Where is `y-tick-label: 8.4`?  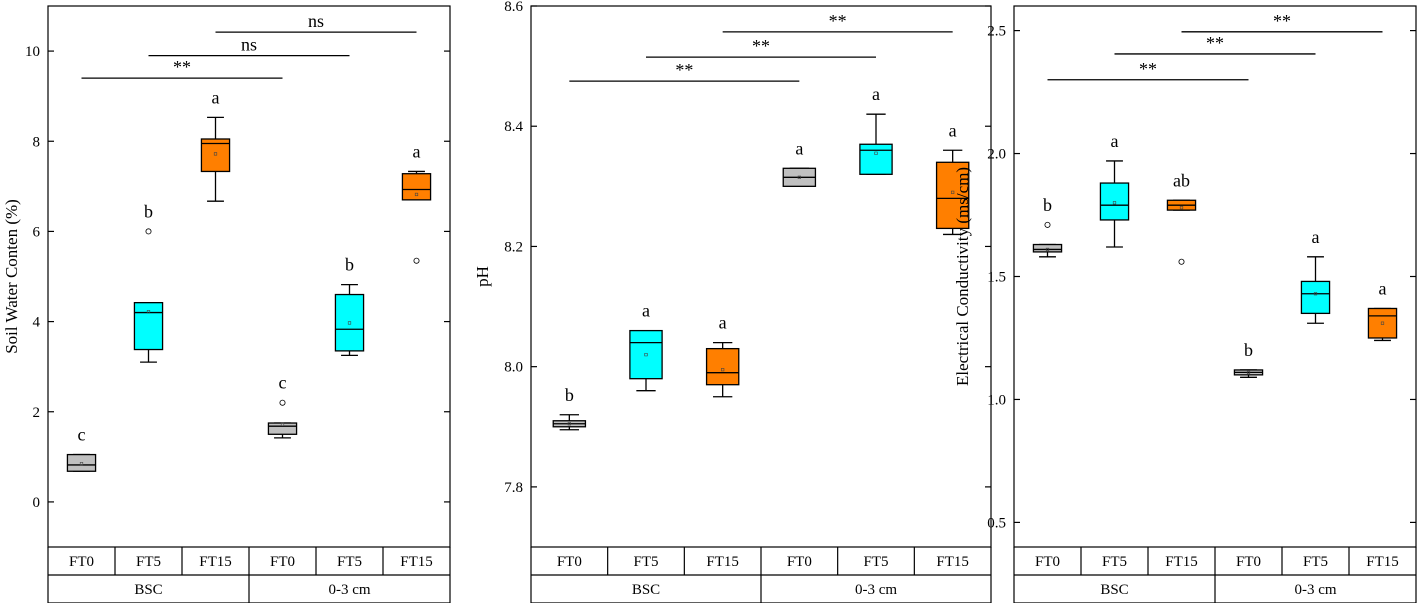
y-tick-label: 8.4 is located at coordinates (513, 127).